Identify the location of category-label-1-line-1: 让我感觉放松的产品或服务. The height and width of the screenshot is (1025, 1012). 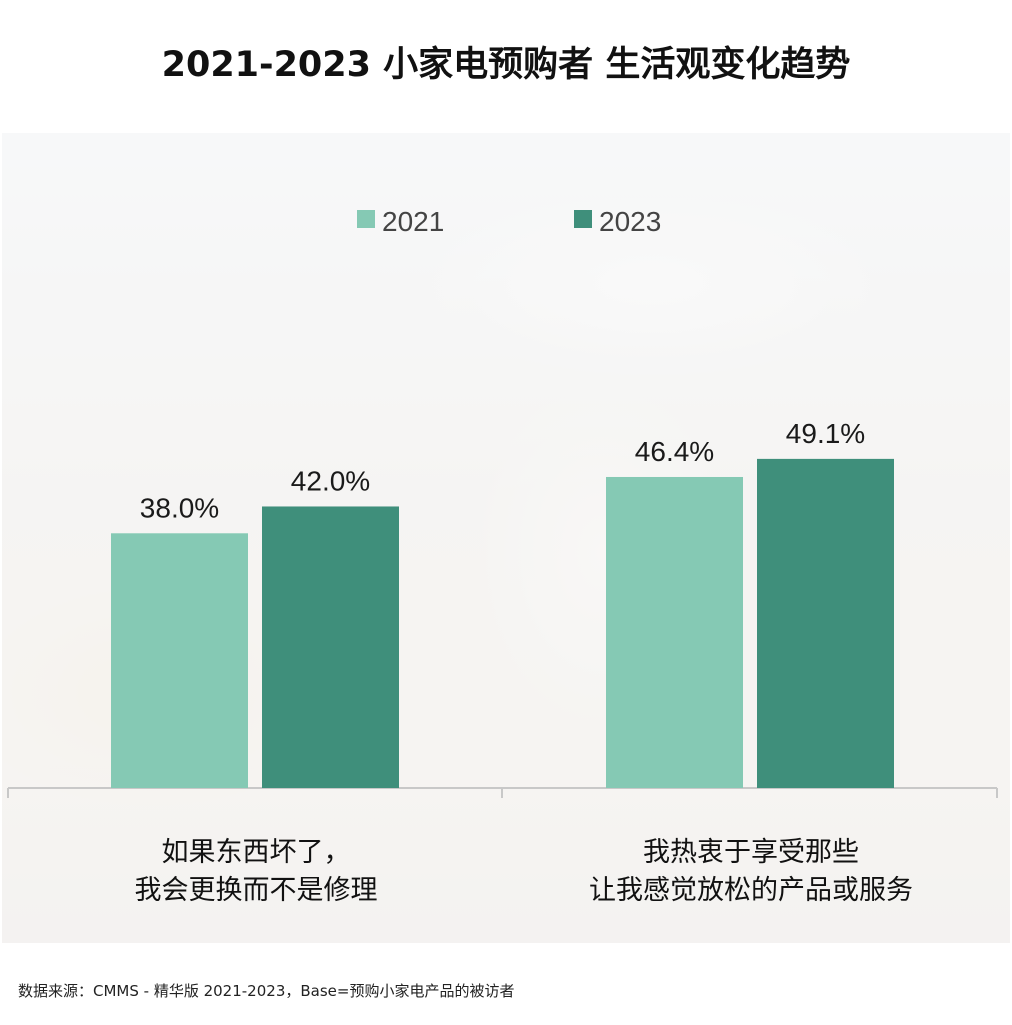
(751, 890).